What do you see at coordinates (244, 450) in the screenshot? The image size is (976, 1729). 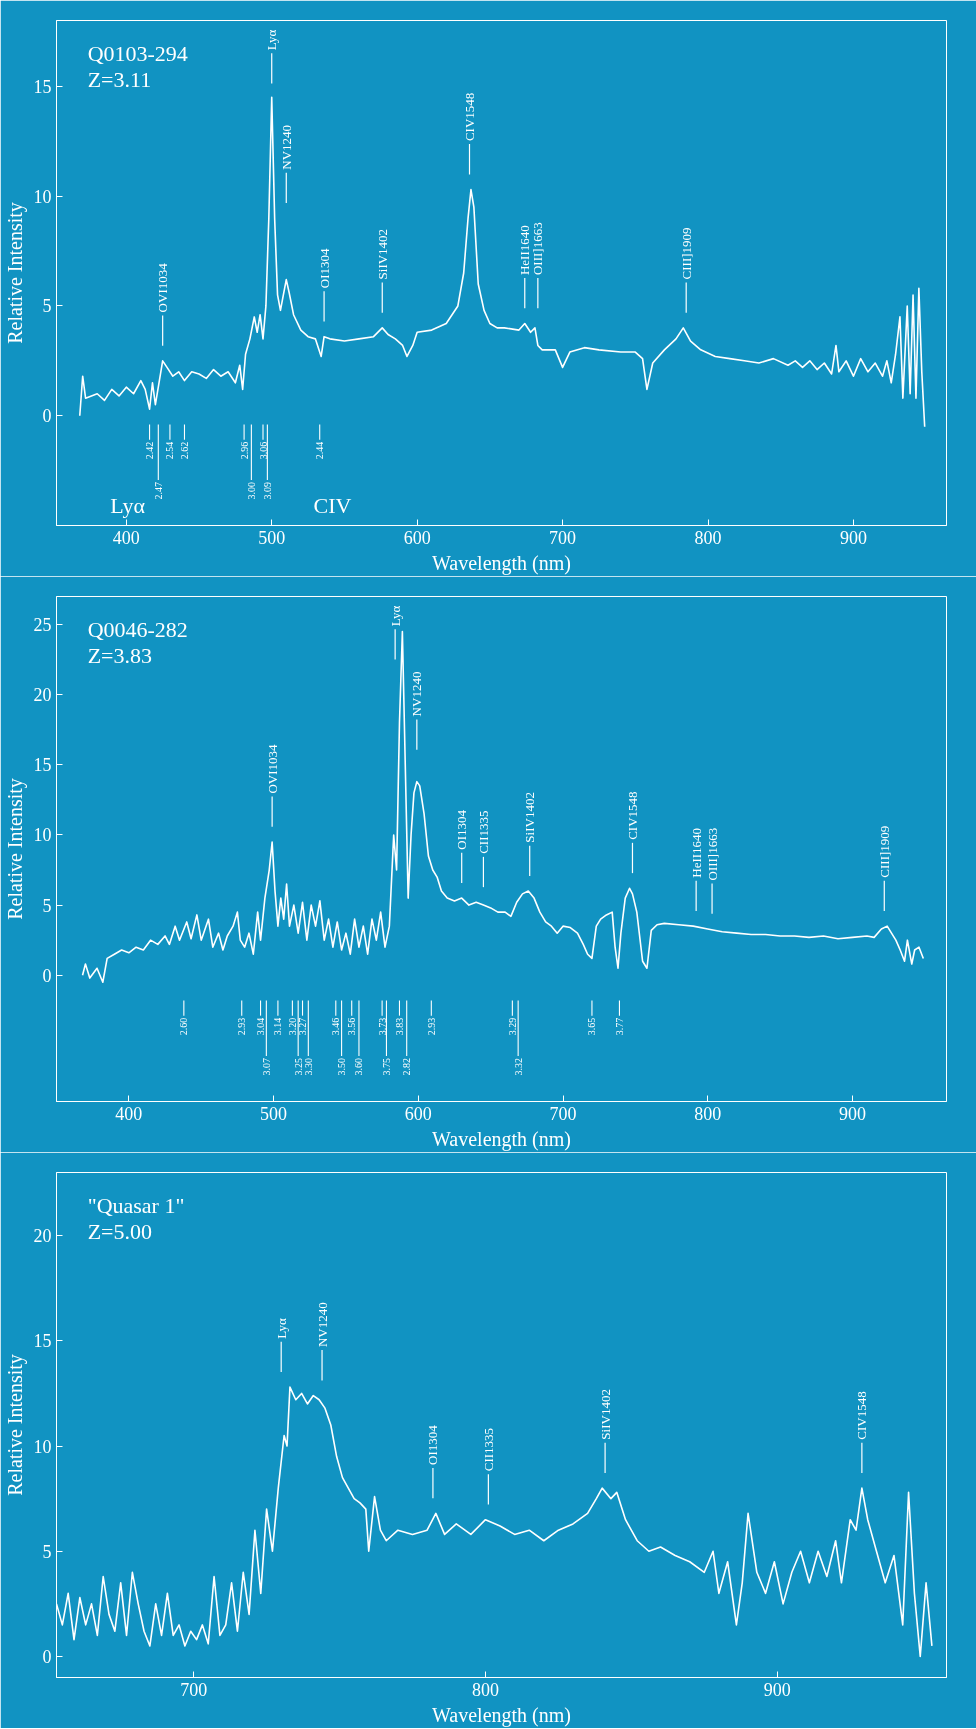 I see `annotation: 2.96` at bounding box center [244, 450].